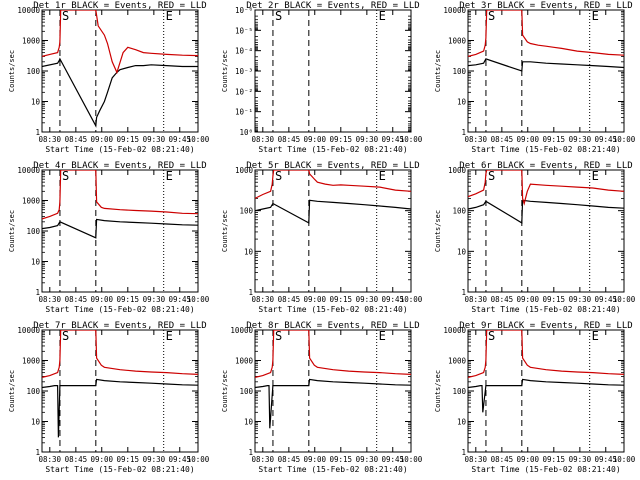 The image size is (640, 480). I want to click on chart-title: Det 2r BLACK = Events, RED = LLD, so click(332, 6).